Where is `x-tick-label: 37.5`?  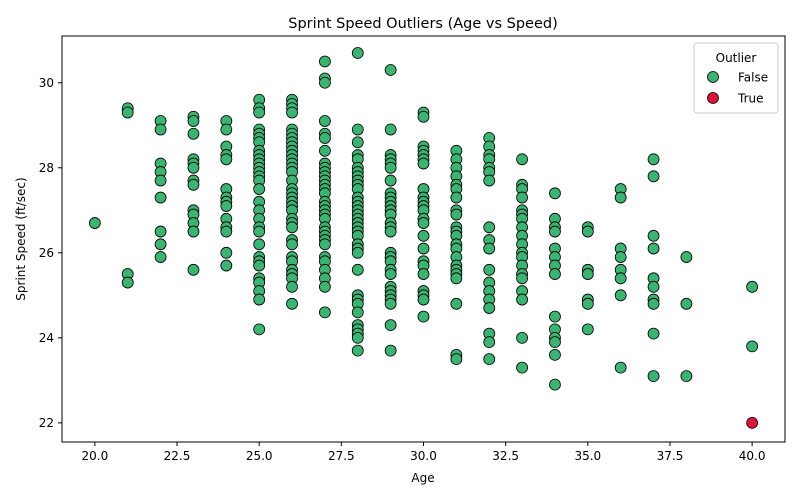
x-tick-label: 37.5 is located at coordinates (670, 456).